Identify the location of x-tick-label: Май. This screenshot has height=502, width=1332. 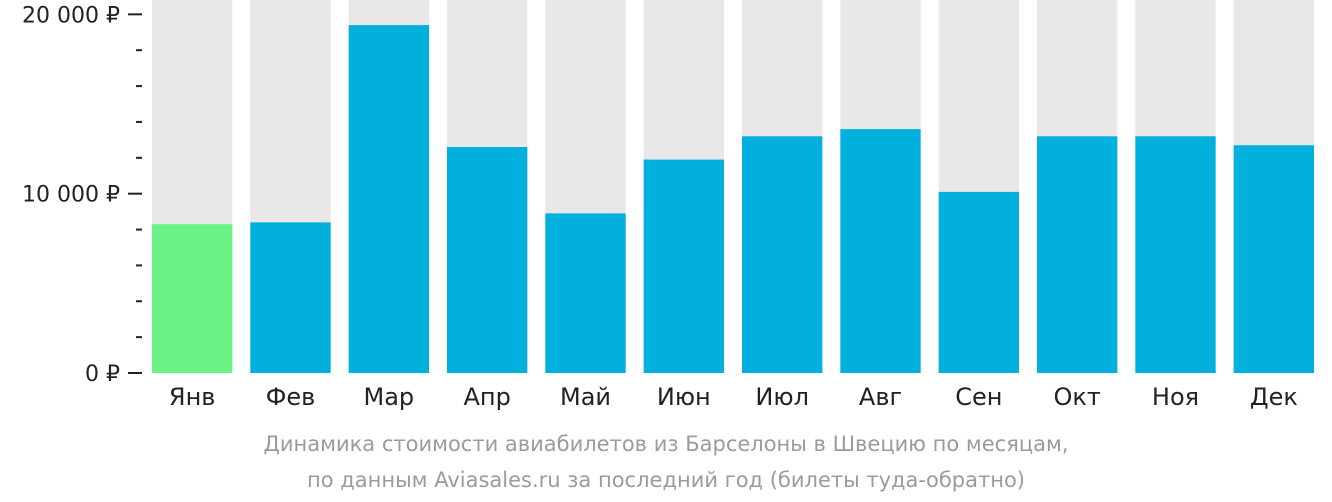
(585, 397).